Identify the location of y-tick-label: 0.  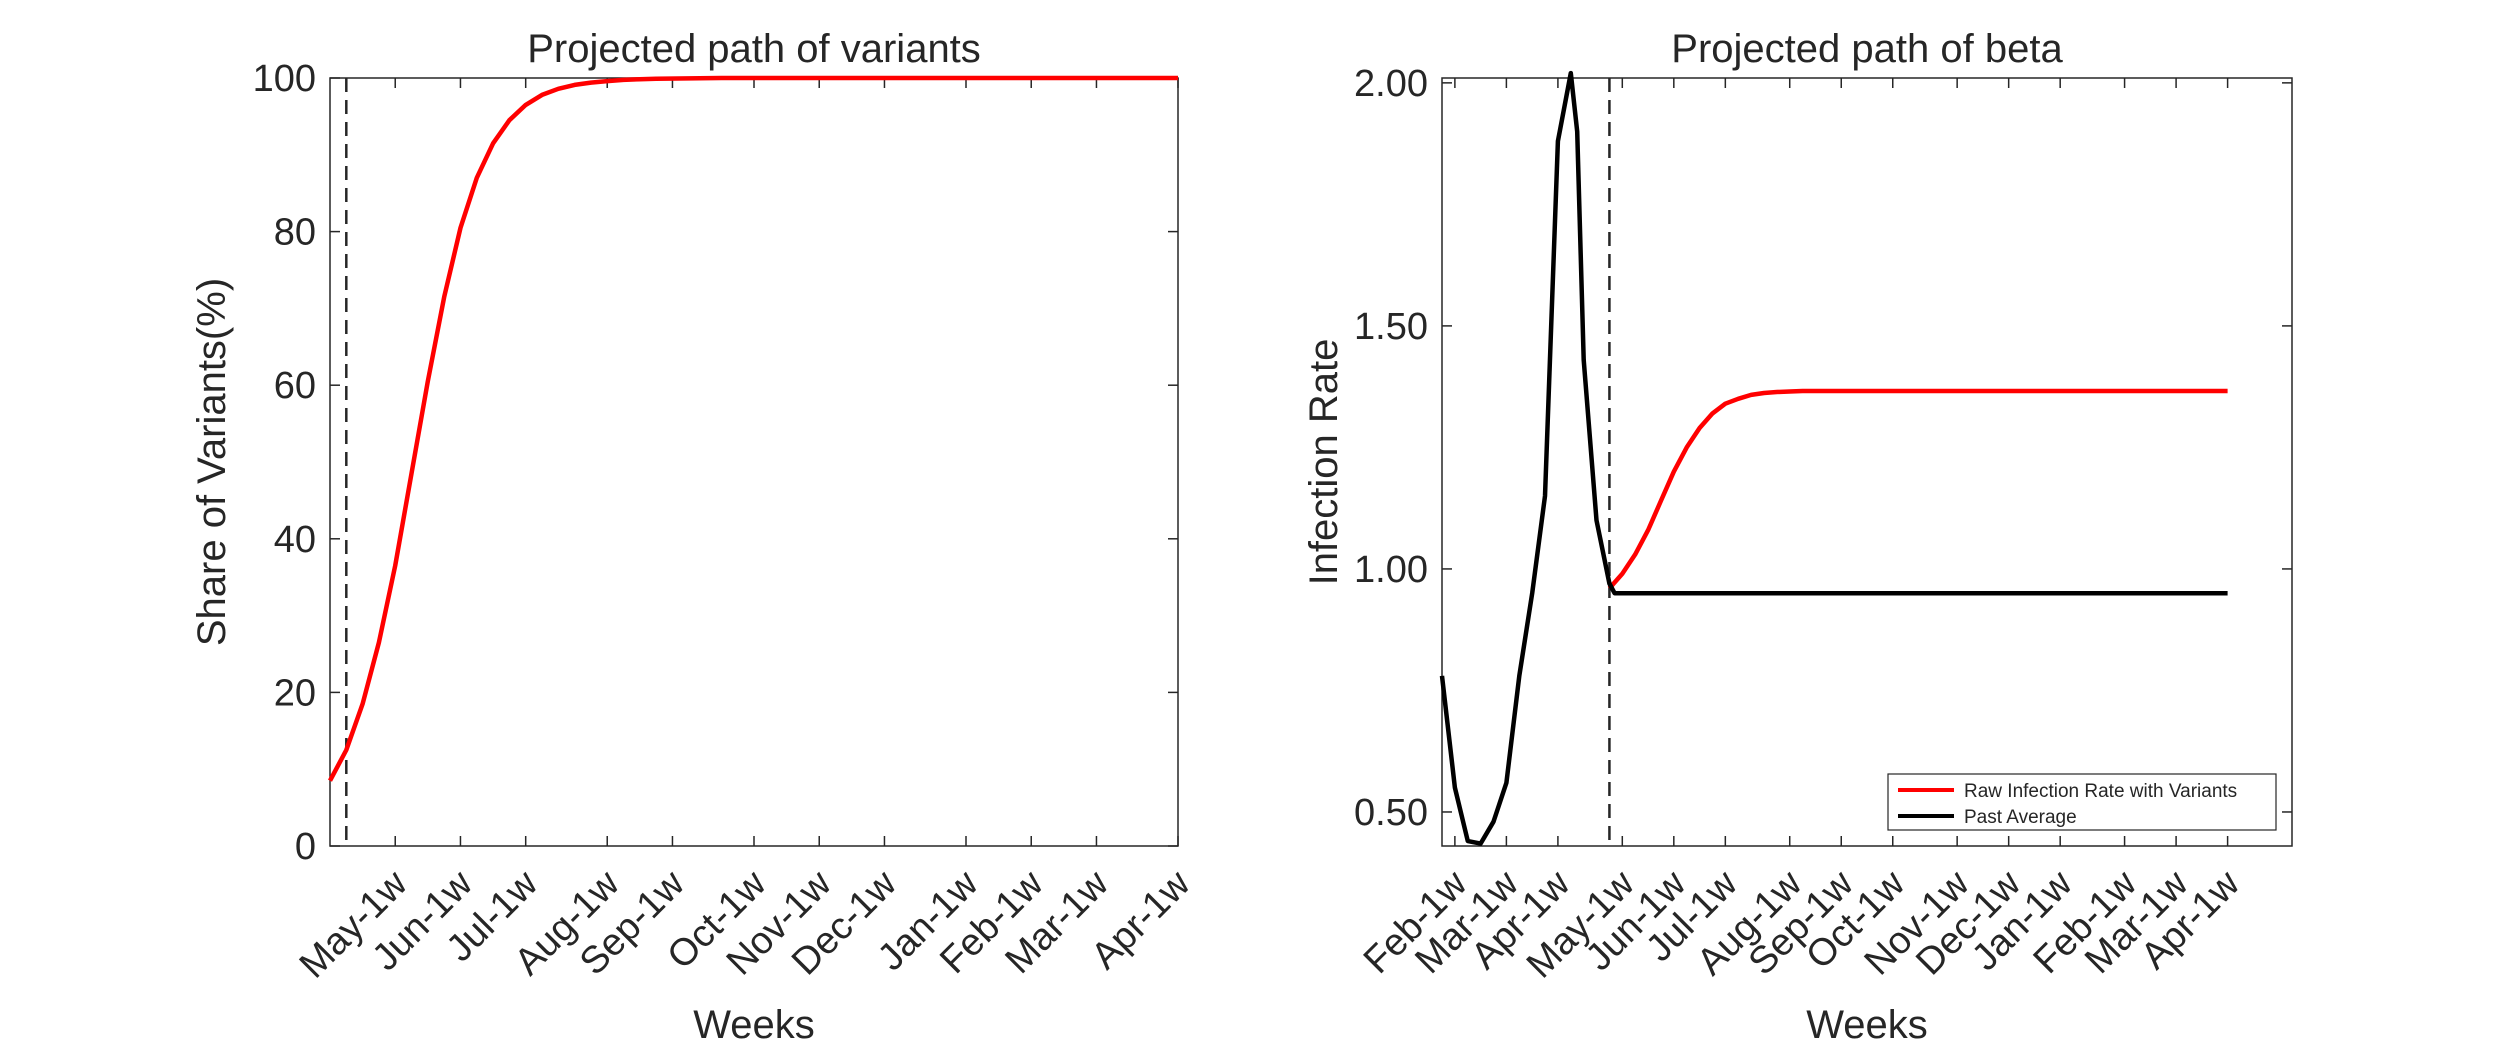
(305, 847).